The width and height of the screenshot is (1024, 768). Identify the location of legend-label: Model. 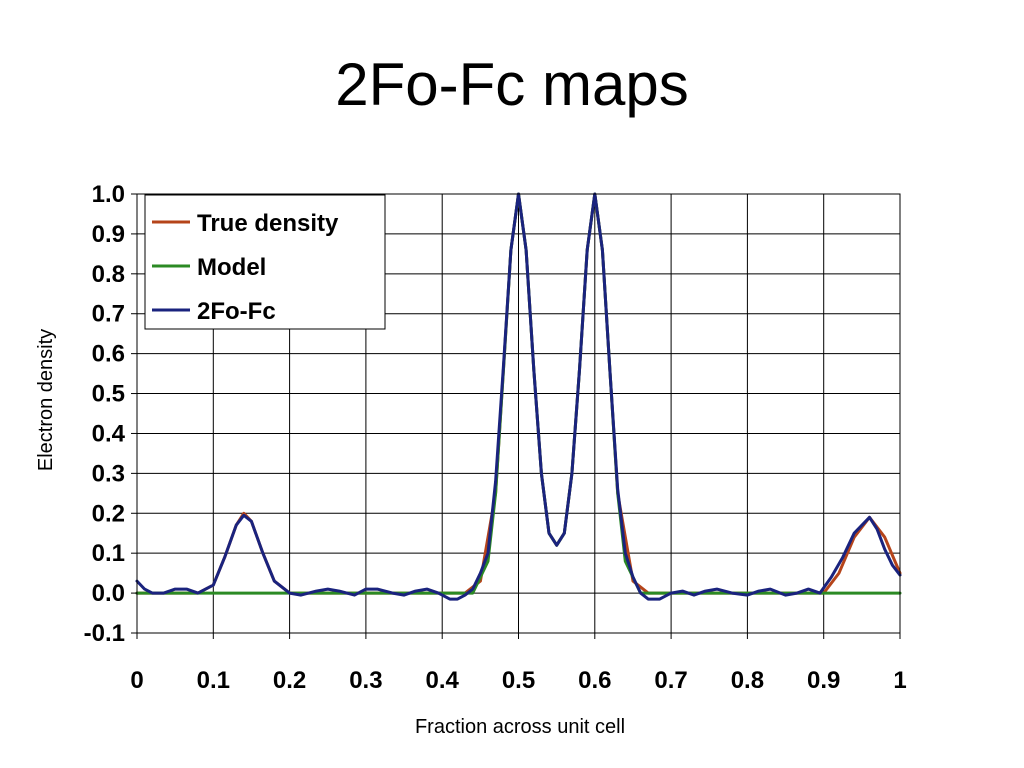
(231, 267).